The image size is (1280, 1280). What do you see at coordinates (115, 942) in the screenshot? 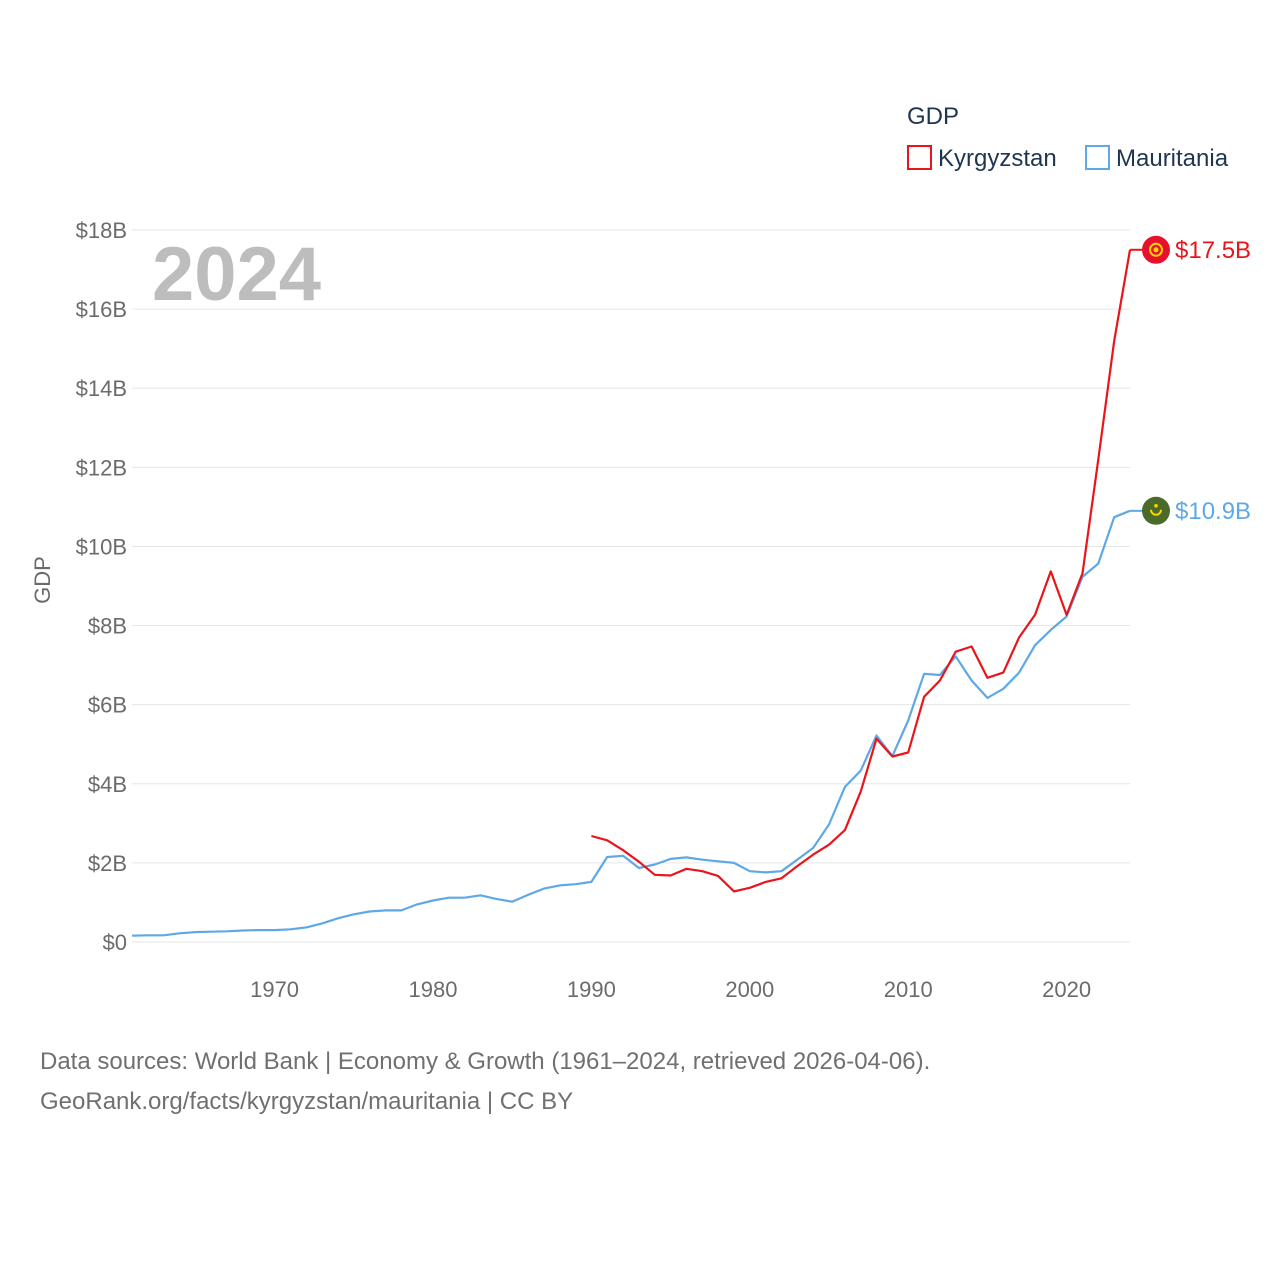
I see `y-tick-label: $0` at bounding box center [115, 942].